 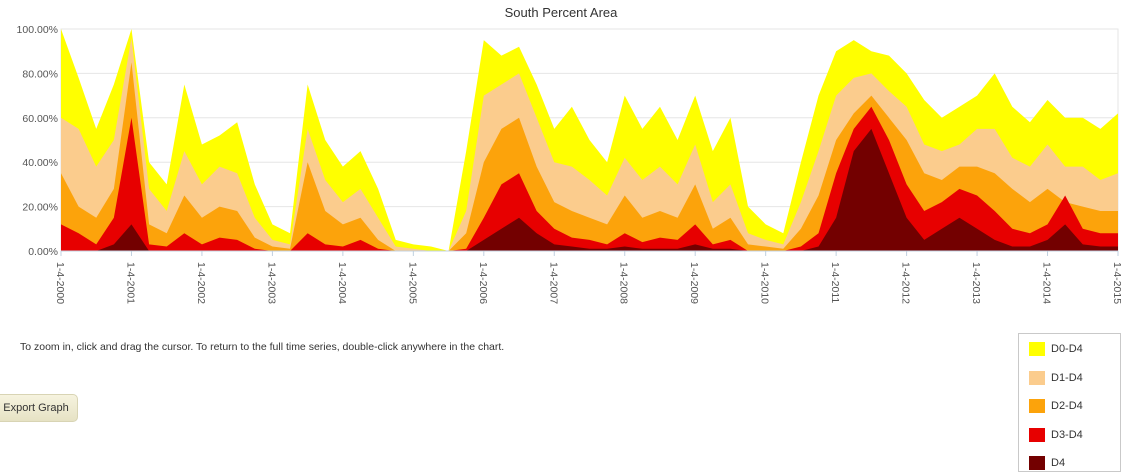 What do you see at coordinates (1116, 283) in the screenshot?
I see `x-tick-label: 1-4-2015` at bounding box center [1116, 283].